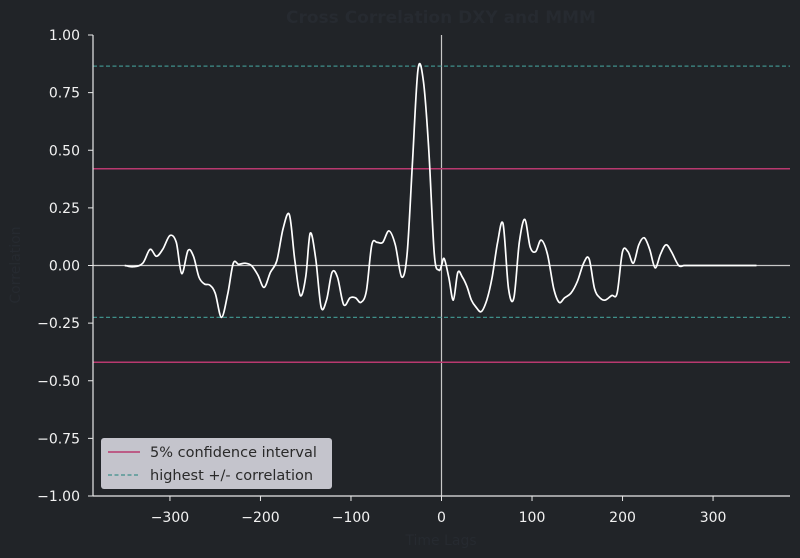 This screenshot has height=558, width=800. What do you see at coordinates (58, 324) in the screenshot?
I see `y-tick-label: −0.25` at bounding box center [58, 324].